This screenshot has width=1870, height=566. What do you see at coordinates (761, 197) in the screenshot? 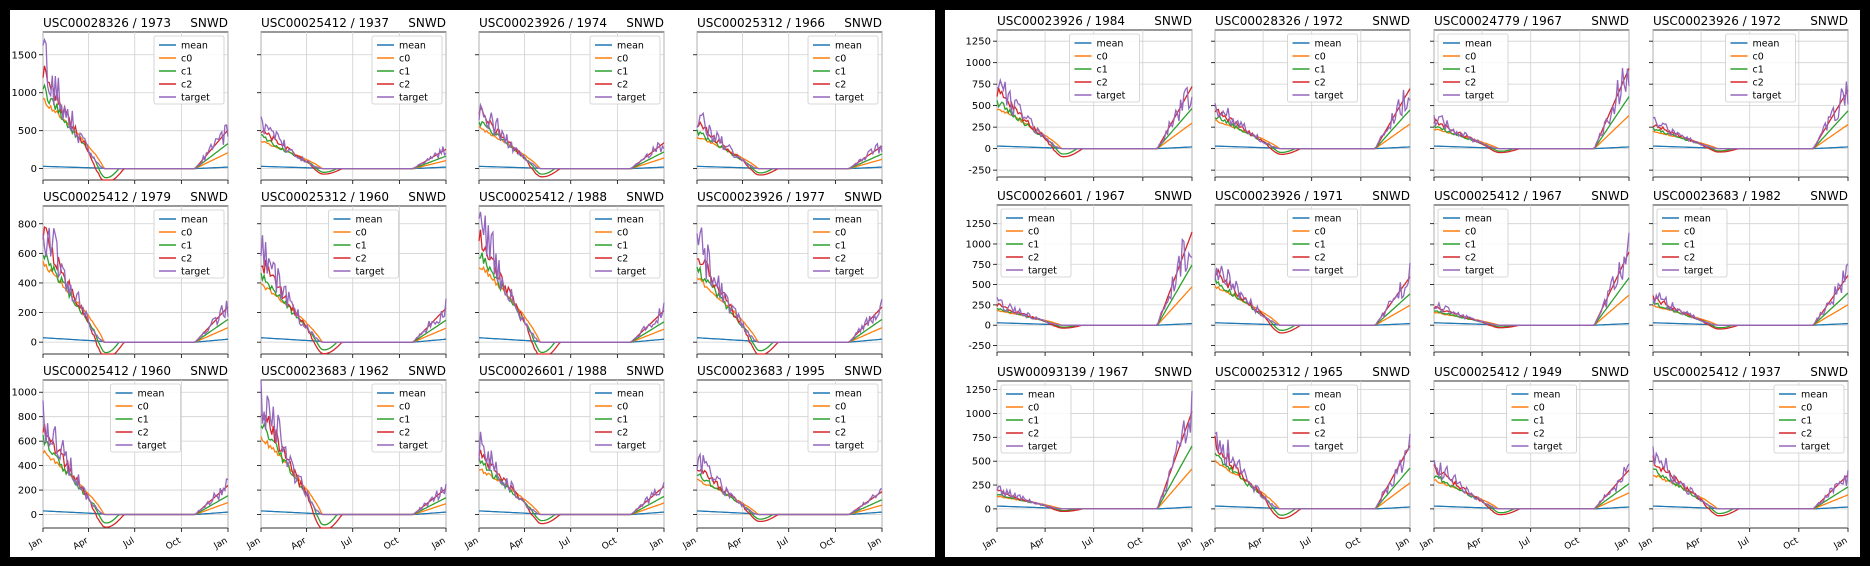
I see `subplot-title: USC00023926 / 1977` at bounding box center [761, 197].